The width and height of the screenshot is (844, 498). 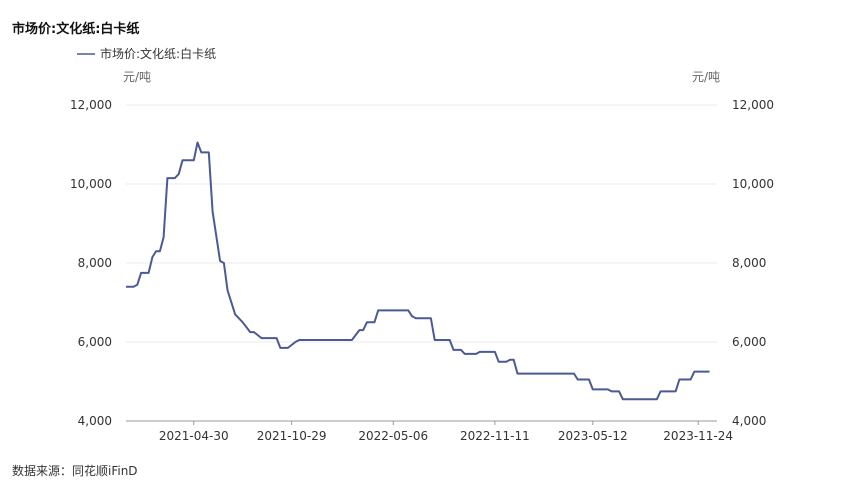 What do you see at coordinates (95, 263) in the screenshot?
I see `y-tick-label-left: 8,000` at bounding box center [95, 263].